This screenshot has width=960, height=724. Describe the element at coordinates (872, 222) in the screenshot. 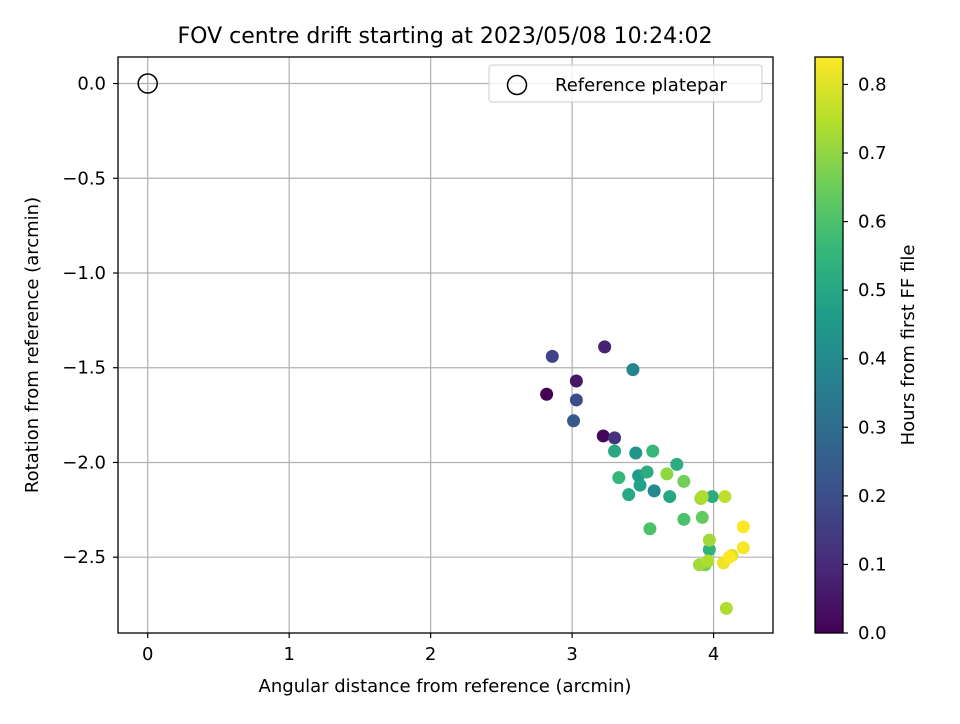

I see `colorbar-tick-label: 0.6` at that location.